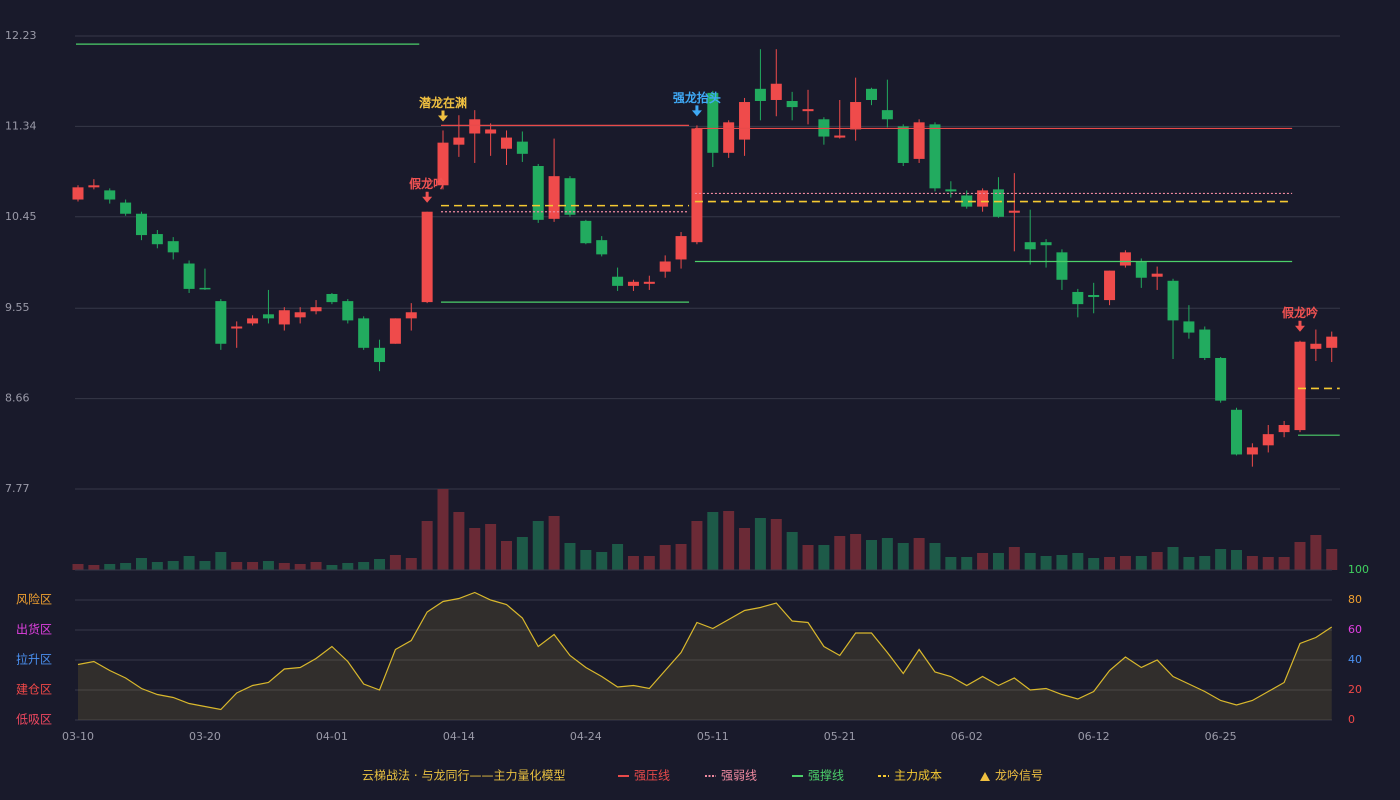 The height and width of the screenshot is (800, 1400). I want to click on zone-label: 拉升区, so click(34, 659).